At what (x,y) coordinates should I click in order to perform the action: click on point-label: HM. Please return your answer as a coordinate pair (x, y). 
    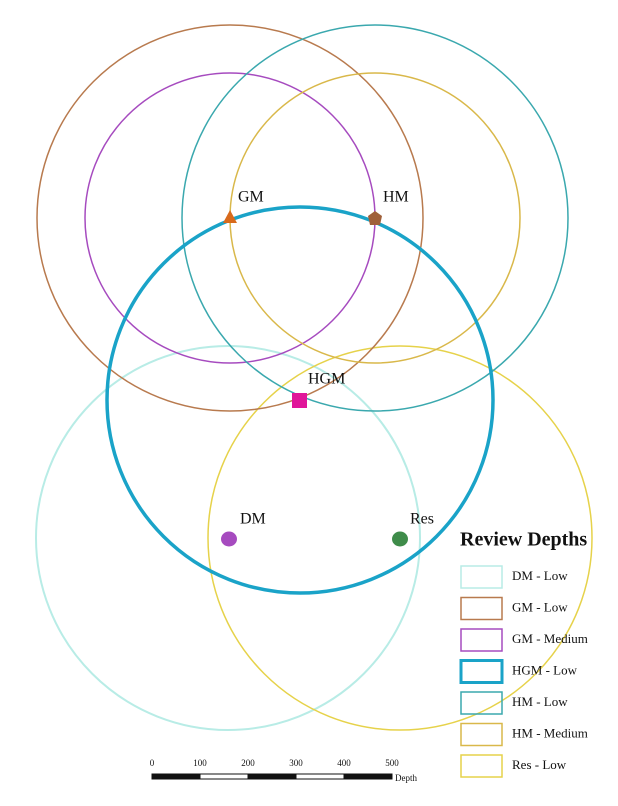
    Looking at the image, I should click on (396, 197).